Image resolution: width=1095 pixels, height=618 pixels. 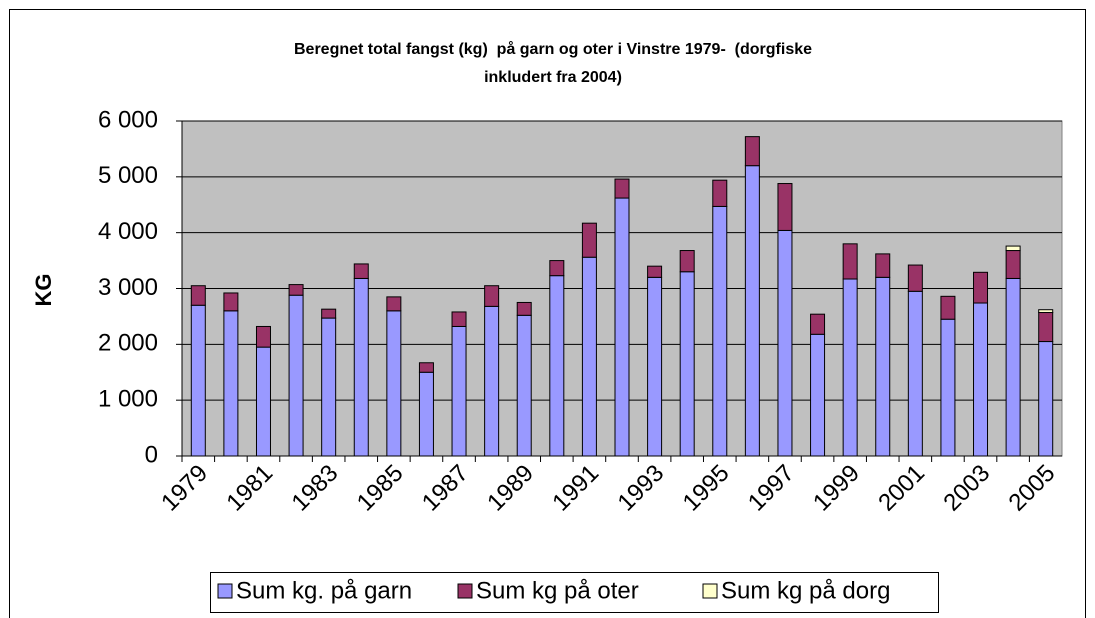 What do you see at coordinates (324, 590) in the screenshot?
I see `legend-label: Sum kg. på garn` at bounding box center [324, 590].